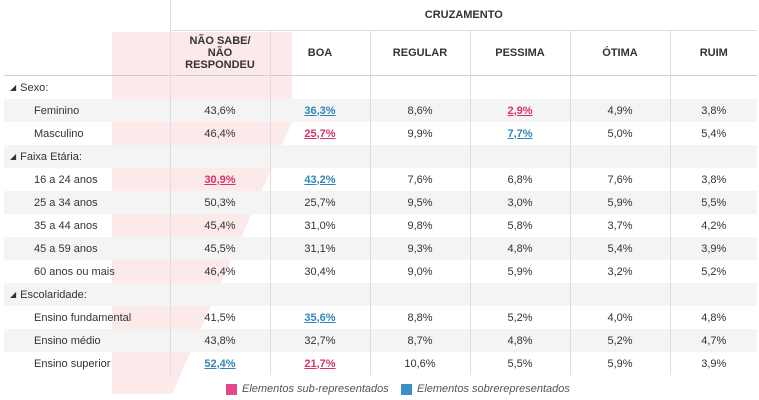 The width and height of the screenshot is (759, 400). Describe the element at coordinates (381, 156) in the screenshot. I see `section-row: ◢ Faixa Etária:` at that location.